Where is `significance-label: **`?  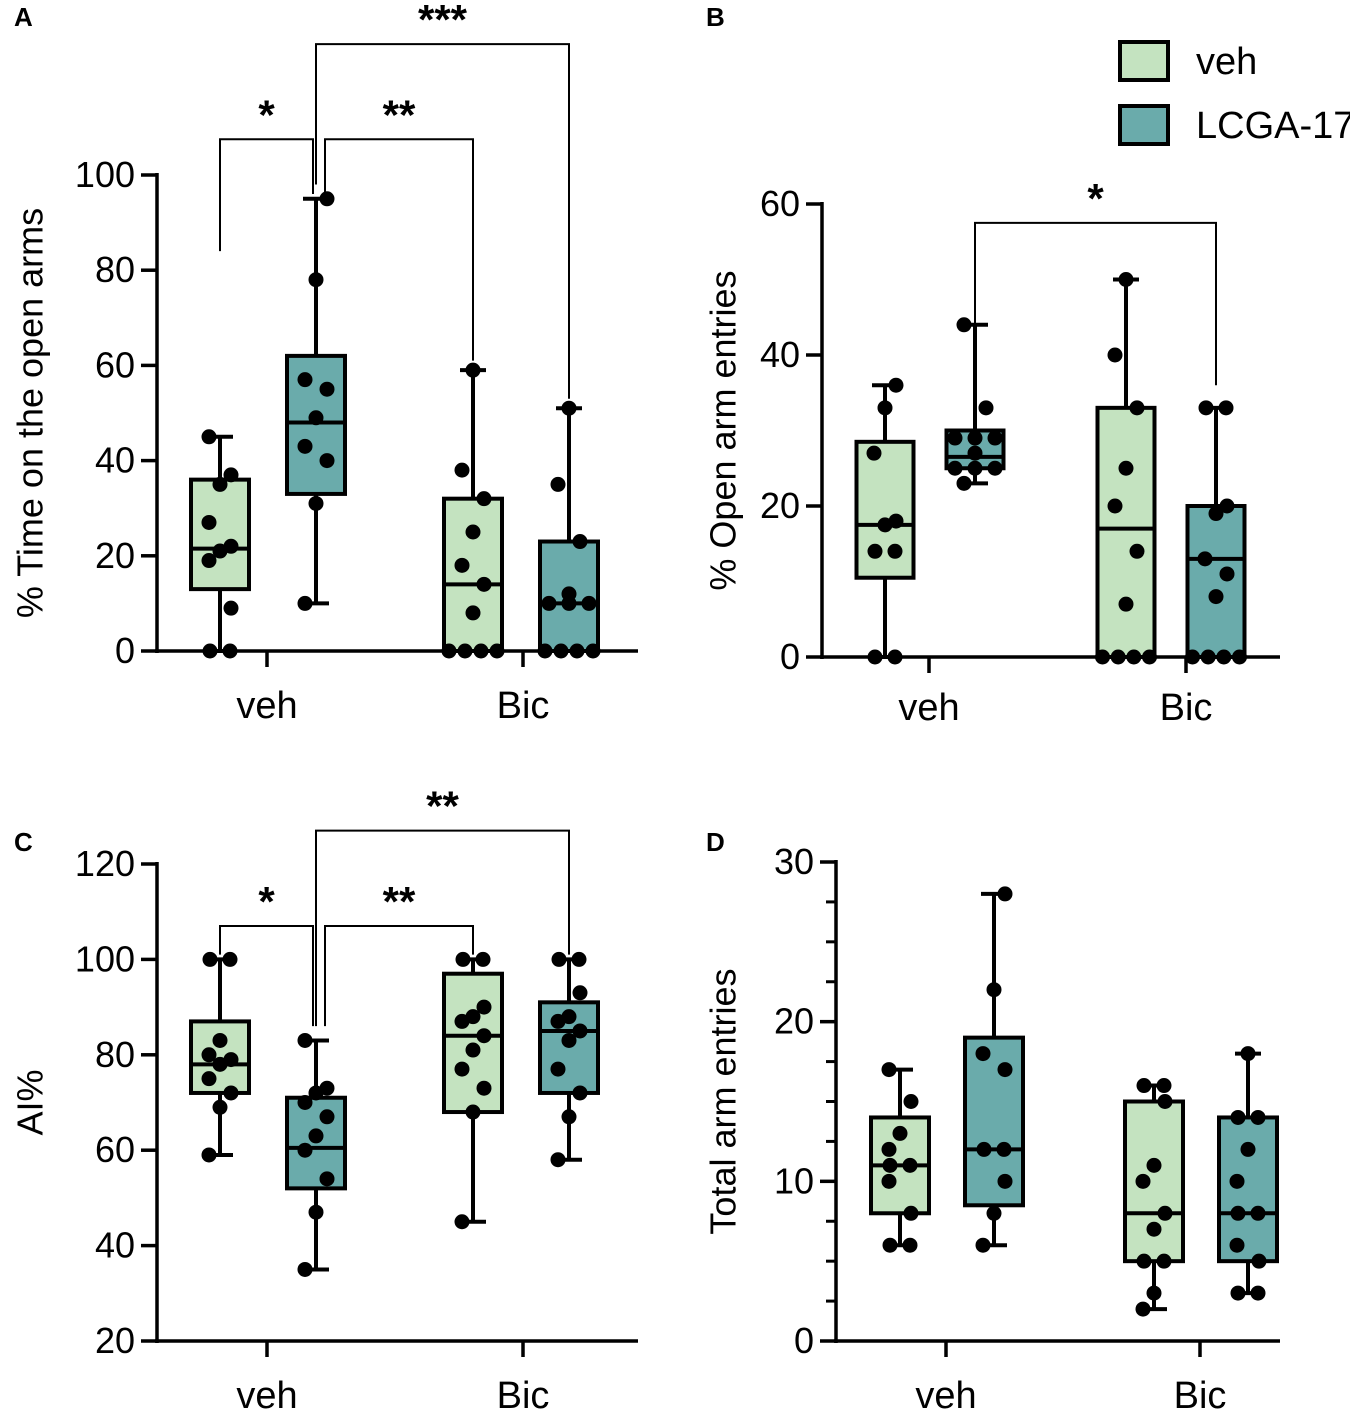 significance-label: ** is located at coordinates (399, 114).